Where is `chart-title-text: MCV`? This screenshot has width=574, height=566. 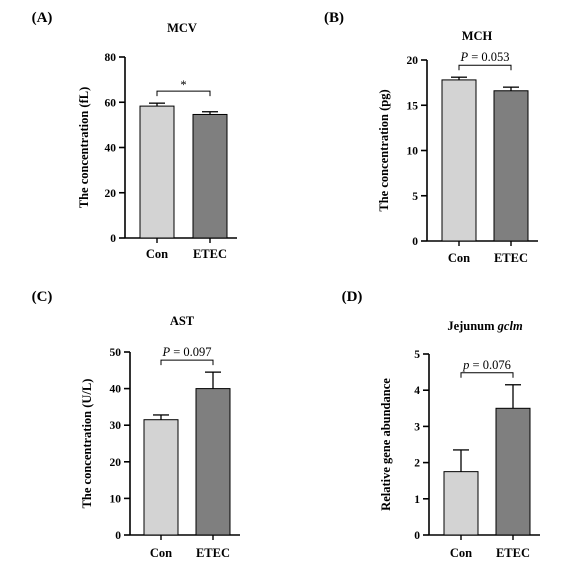
chart-title-text: MCV is located at coordinates (182, 28).